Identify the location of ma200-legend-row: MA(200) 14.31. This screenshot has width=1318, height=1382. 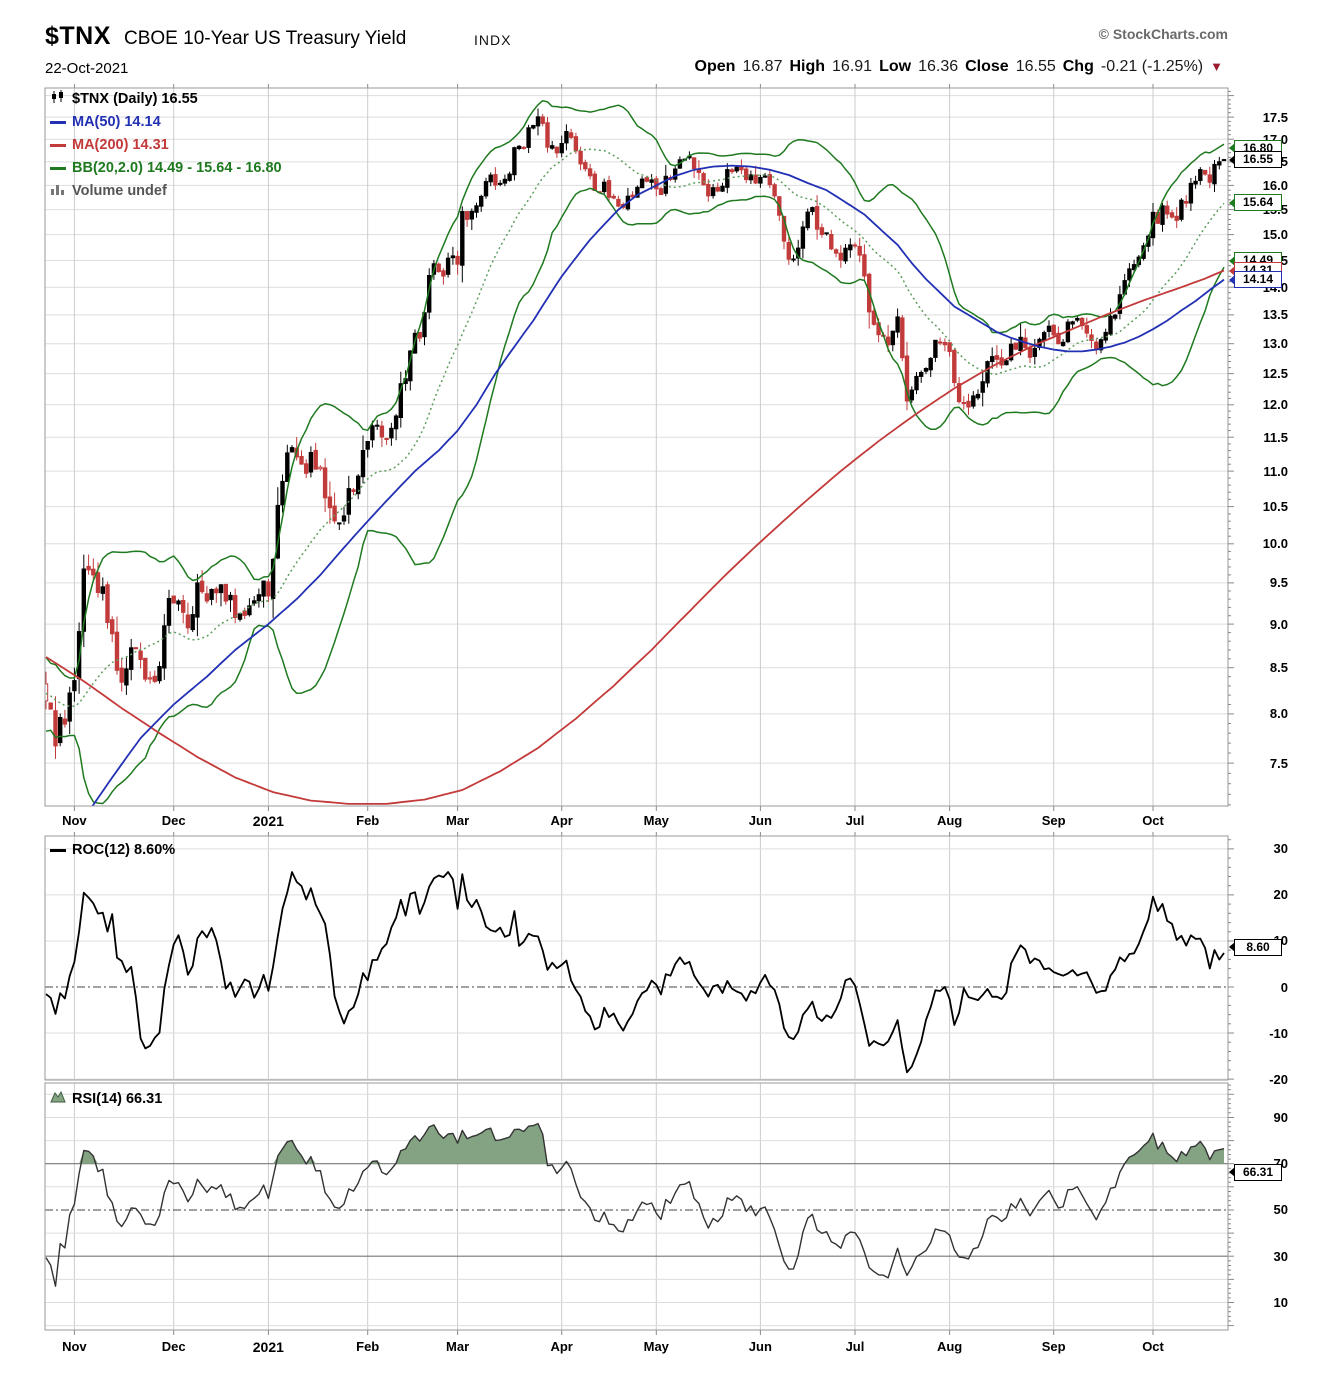
(109, 145).